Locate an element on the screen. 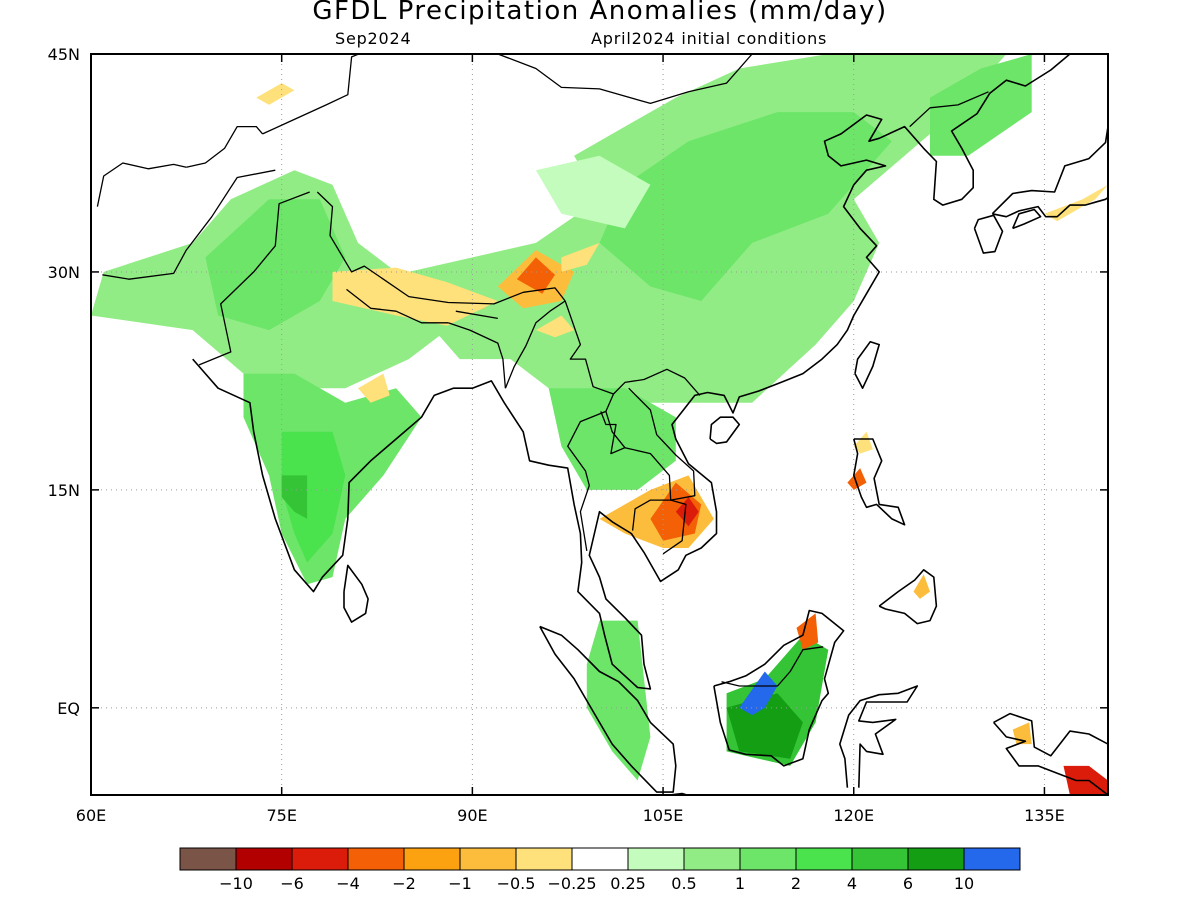  colorbar-label: 1 is located at coordinates (740, 883).